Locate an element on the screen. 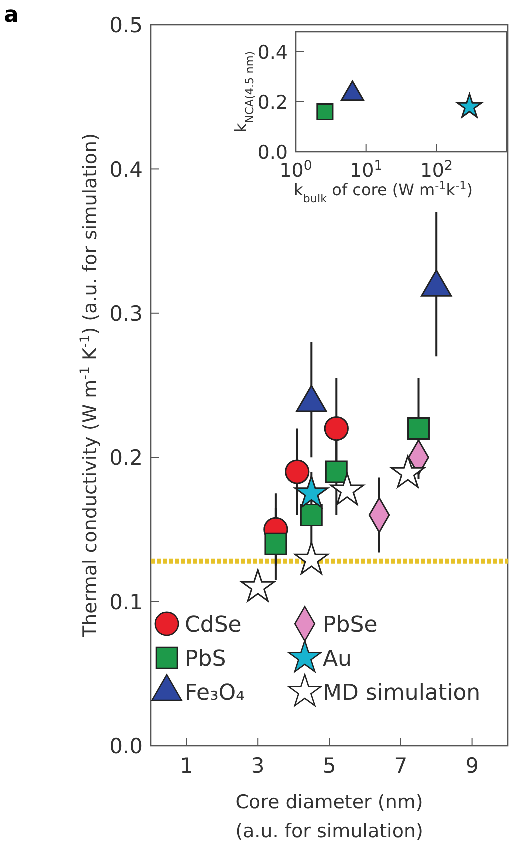 Image resolution: width=510 pixels, height=857 pixels. y-tick-label: 0.0 is located at coordinates (126, 746).